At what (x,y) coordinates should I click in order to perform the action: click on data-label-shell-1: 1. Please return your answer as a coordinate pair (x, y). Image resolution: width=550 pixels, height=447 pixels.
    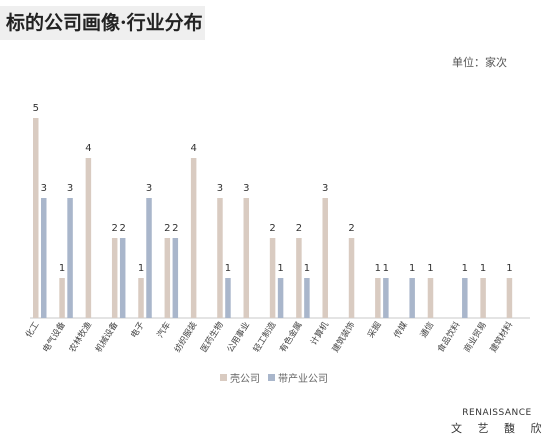
    Looking at the image, I should click on (62, 268).